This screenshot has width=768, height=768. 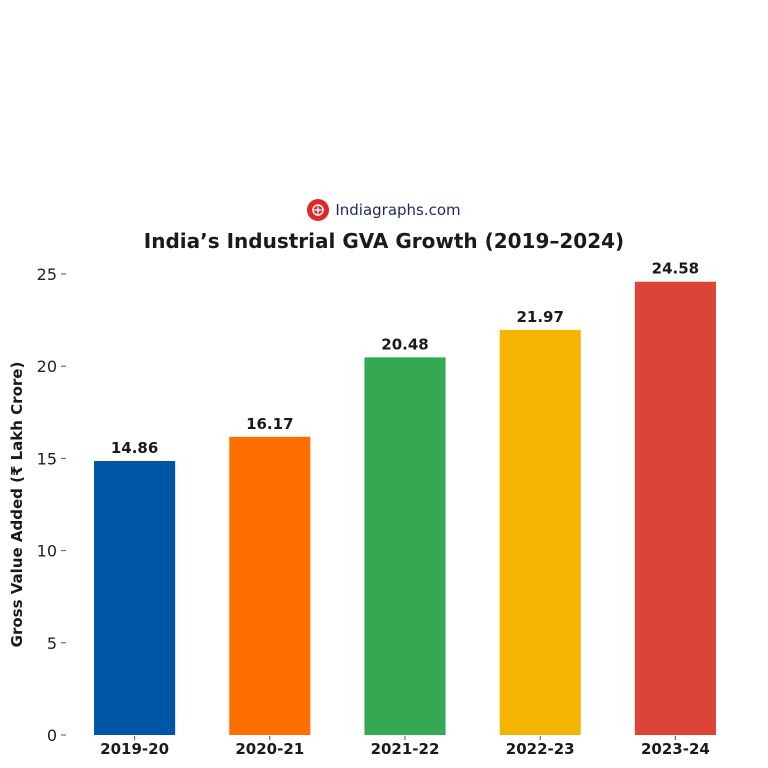 What do you see at coordinates (47, 274) in the screenshot?
I see `y-tick-label: 25` at bounding box center [47, 274].